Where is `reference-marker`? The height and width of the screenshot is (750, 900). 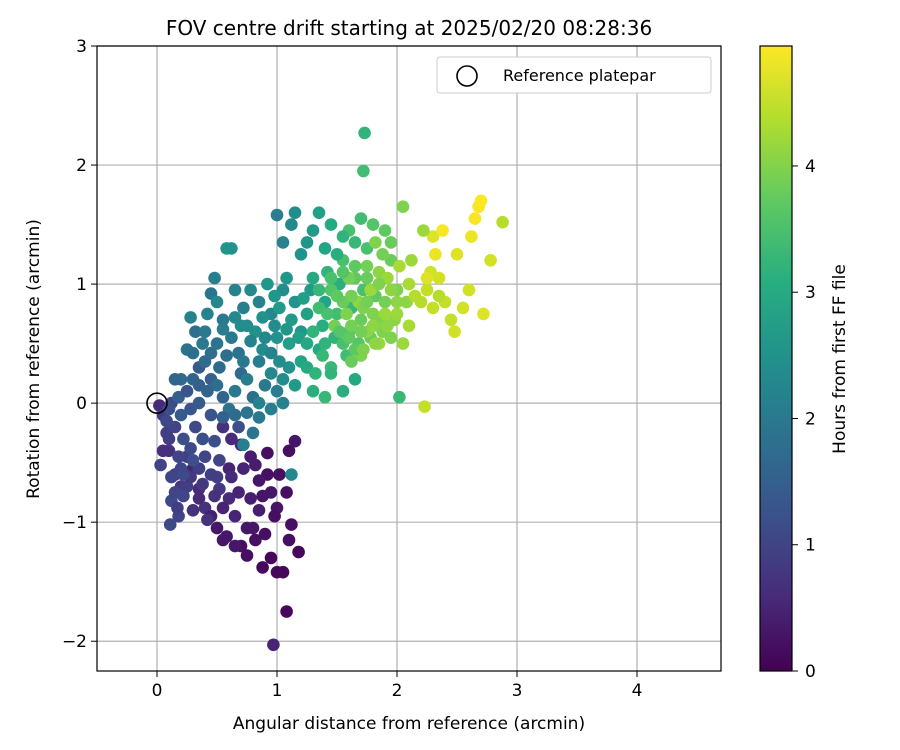
reference-marker is located at coordinates (157, 403).